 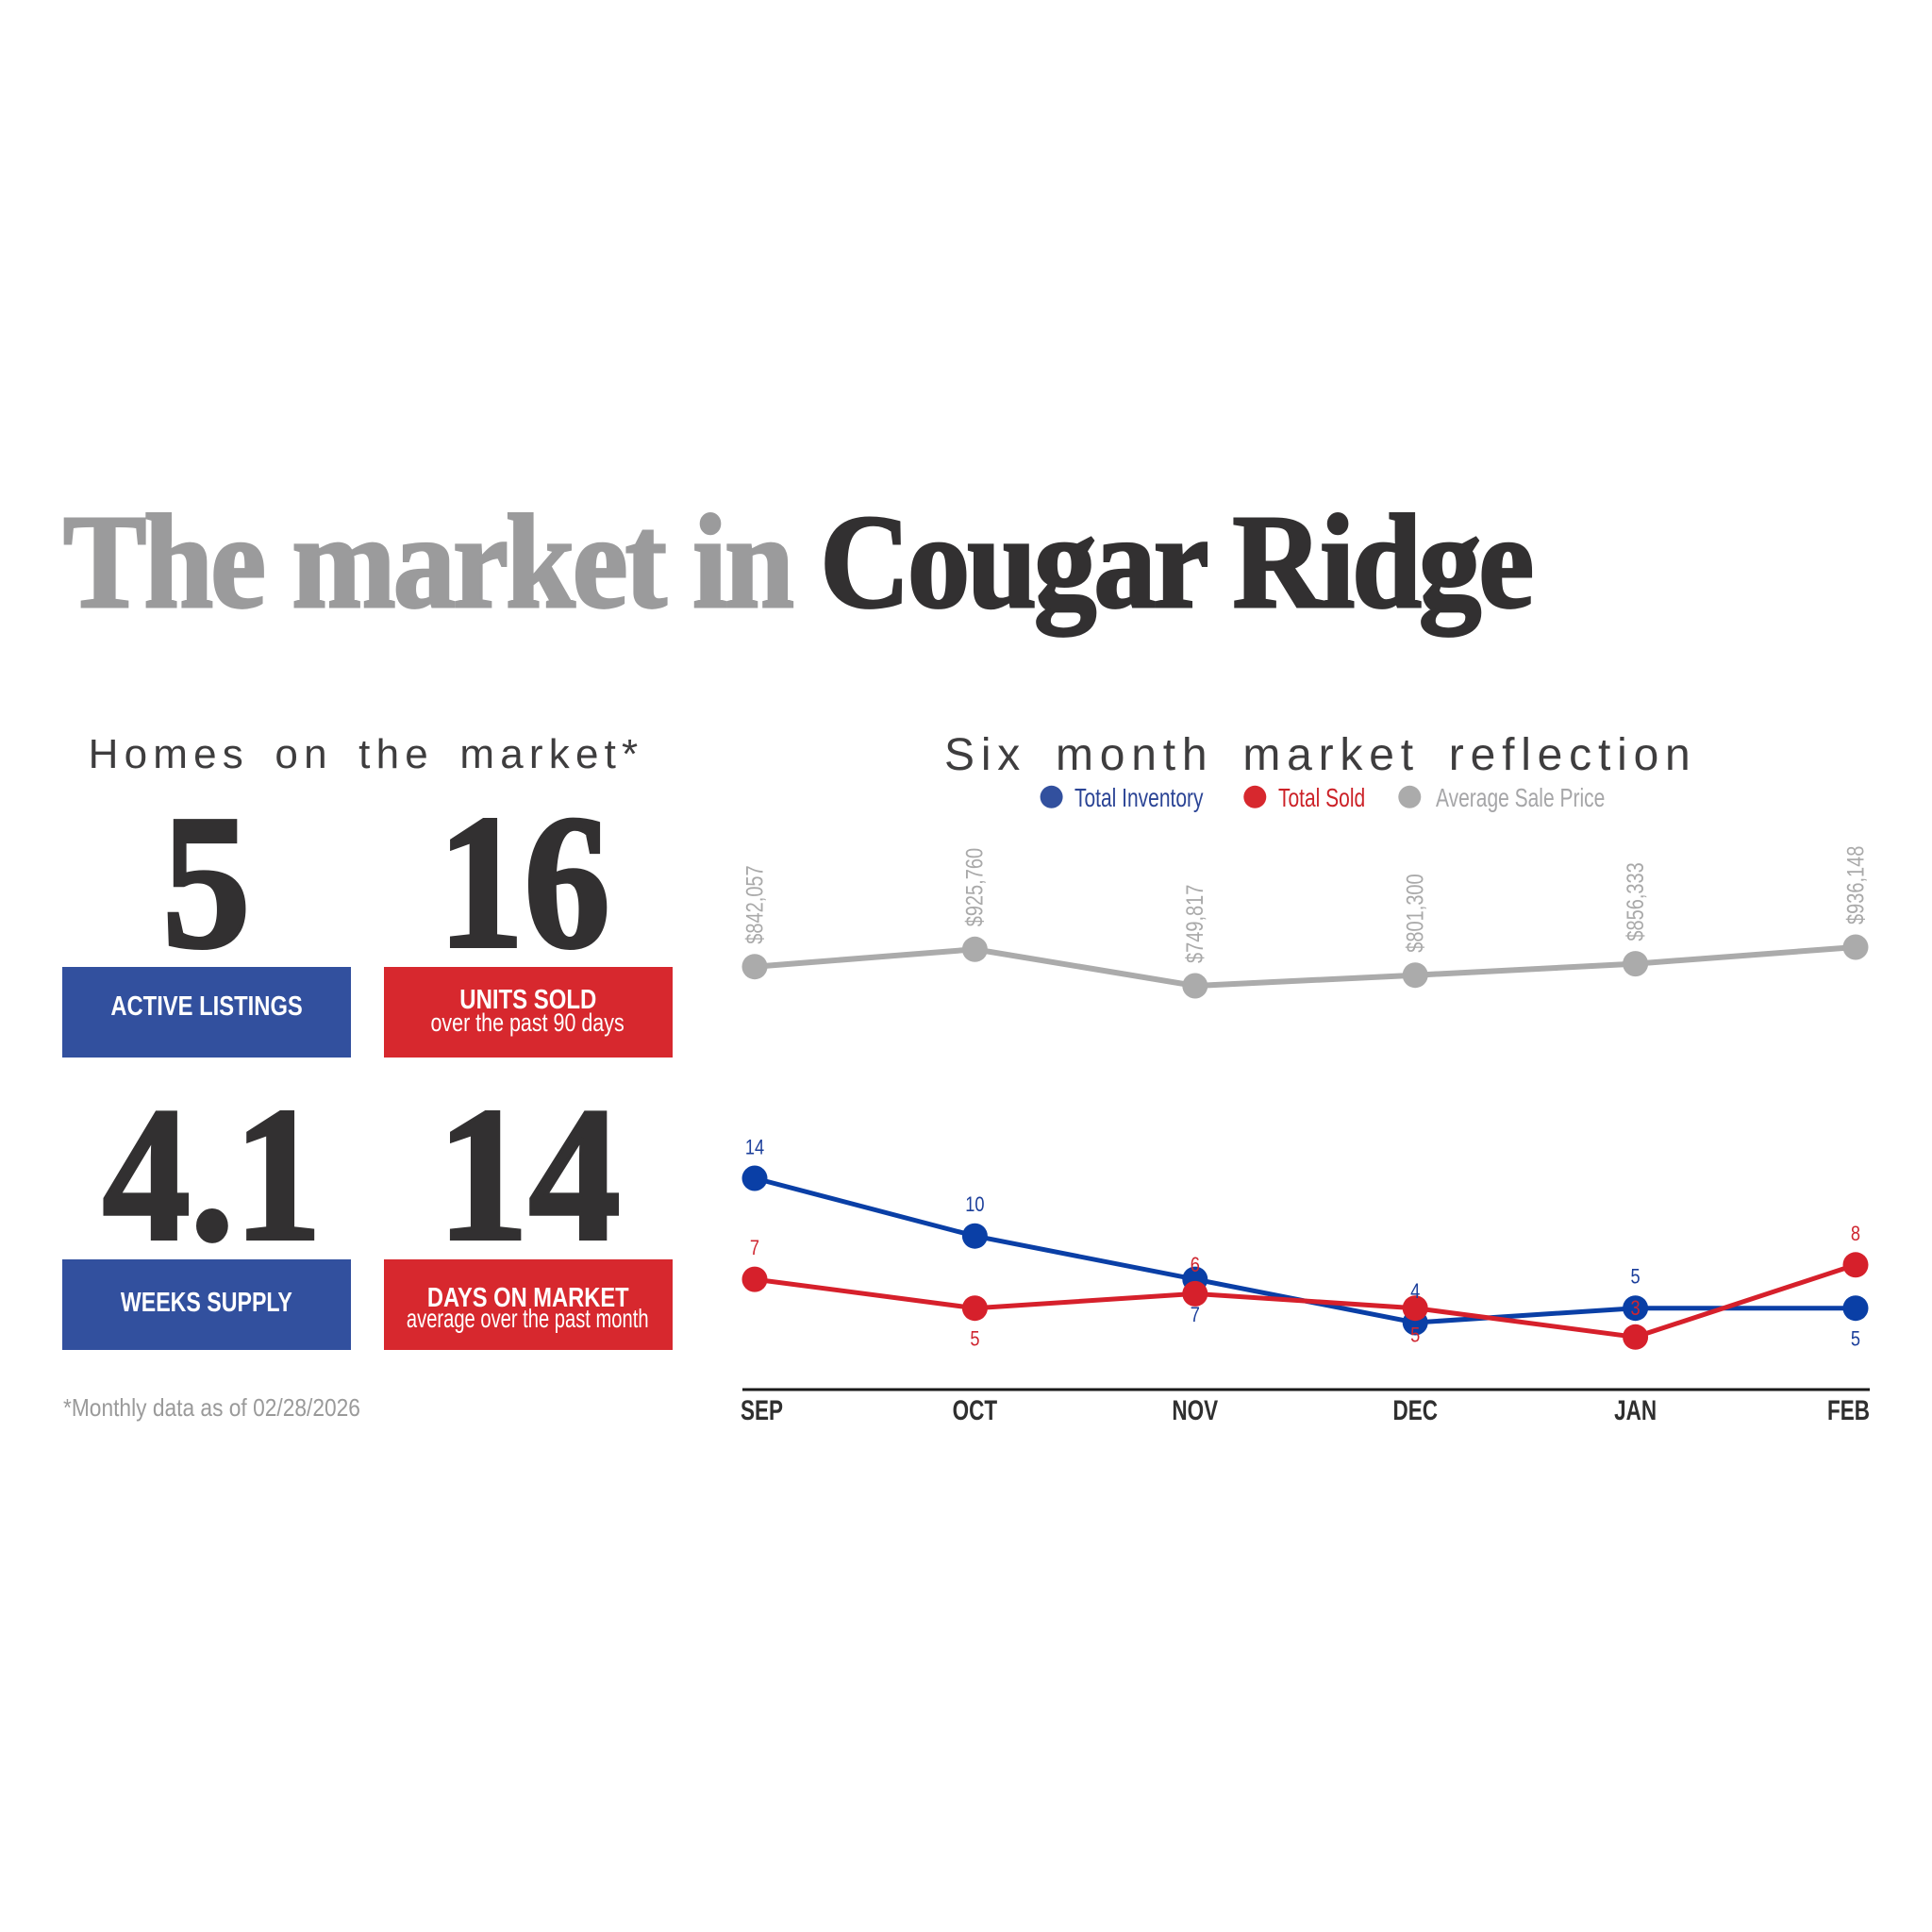 I want to click on svg-text: 8, so click(x=1856, y=1234).